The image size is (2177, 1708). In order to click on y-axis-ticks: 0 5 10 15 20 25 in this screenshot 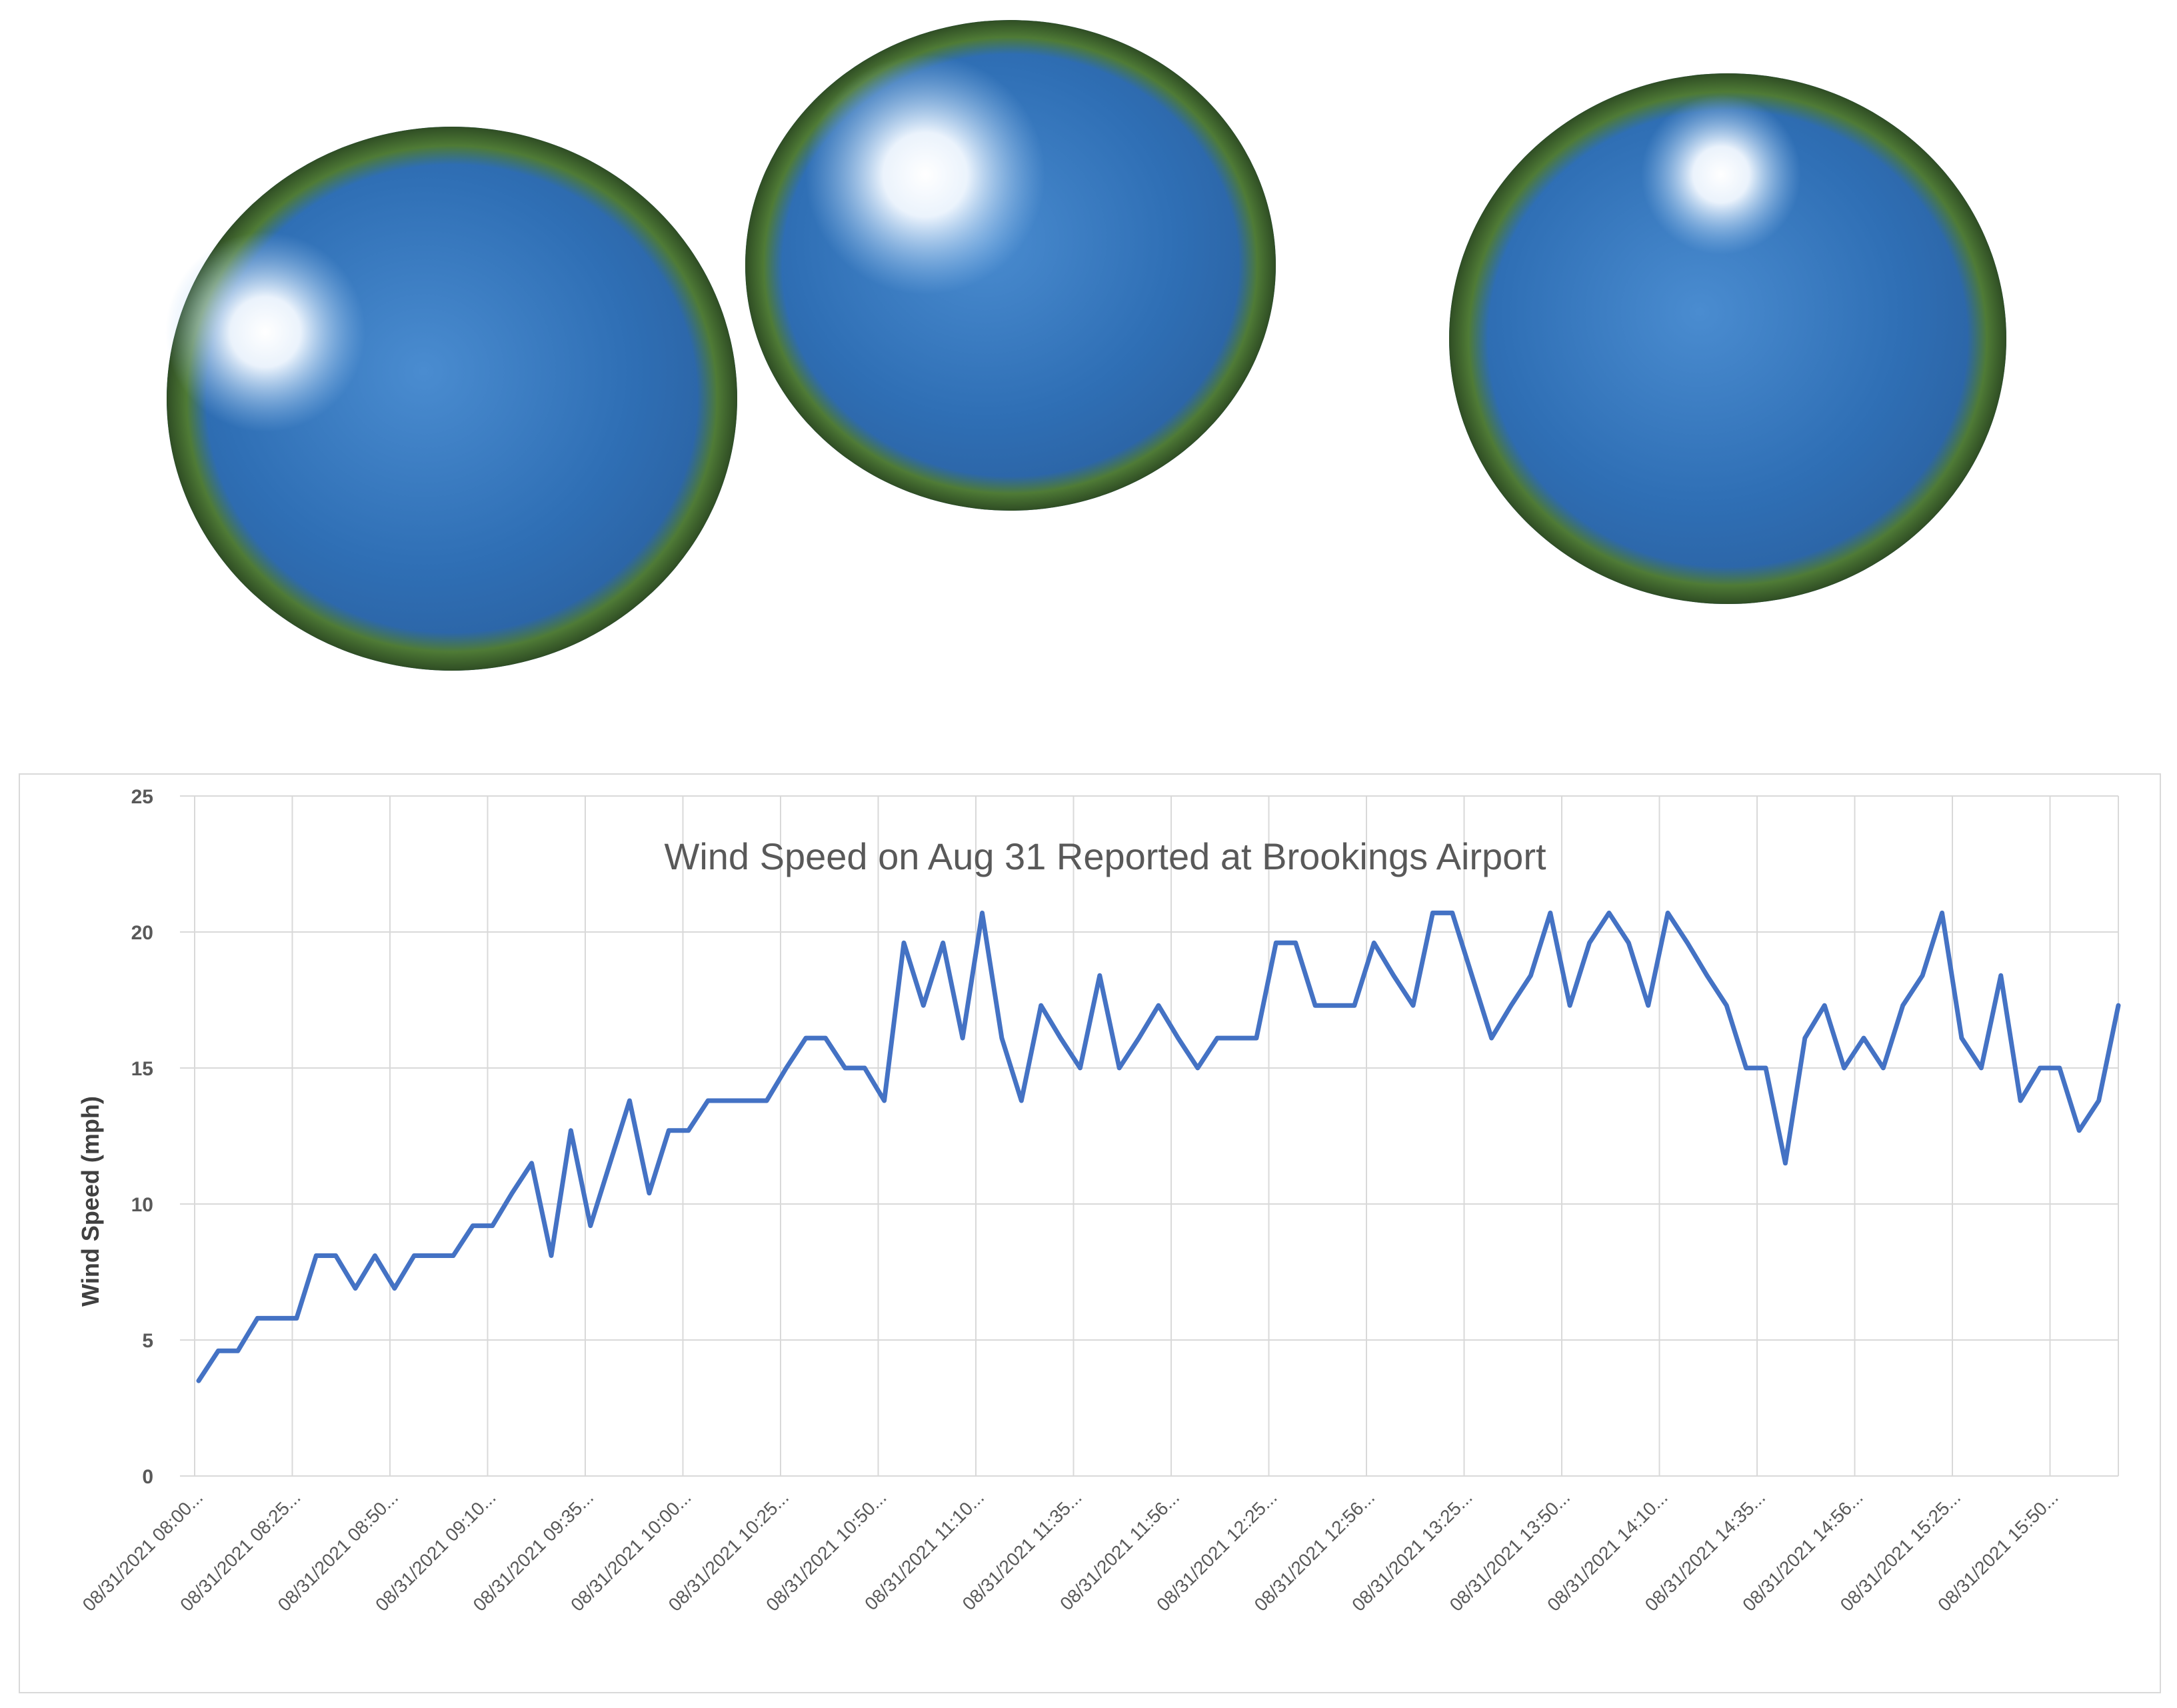, I will do `click(142, 1137)`.